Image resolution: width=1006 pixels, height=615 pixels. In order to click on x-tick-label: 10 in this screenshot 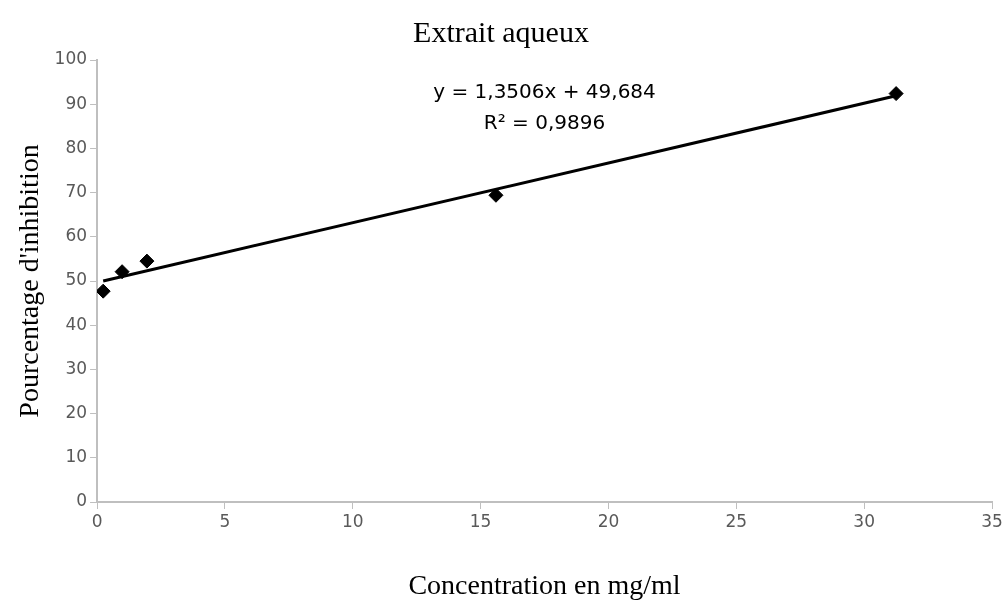, I will do `click(352, 520)`.